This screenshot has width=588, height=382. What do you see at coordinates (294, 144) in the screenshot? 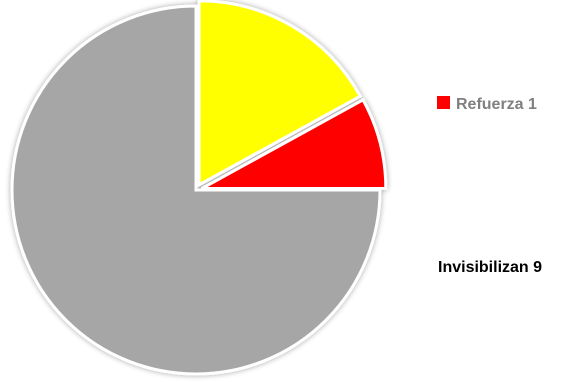
I see `pie-slice-red` at bounding box center [294, 144].